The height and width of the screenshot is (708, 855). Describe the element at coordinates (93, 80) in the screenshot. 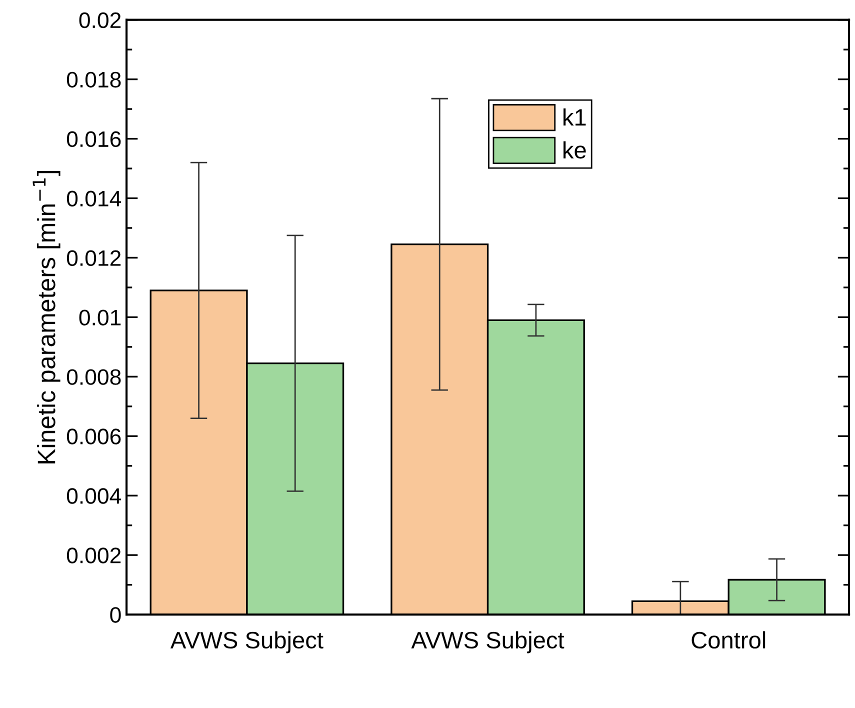

I see `y-tick-label: 0.018` at that location.